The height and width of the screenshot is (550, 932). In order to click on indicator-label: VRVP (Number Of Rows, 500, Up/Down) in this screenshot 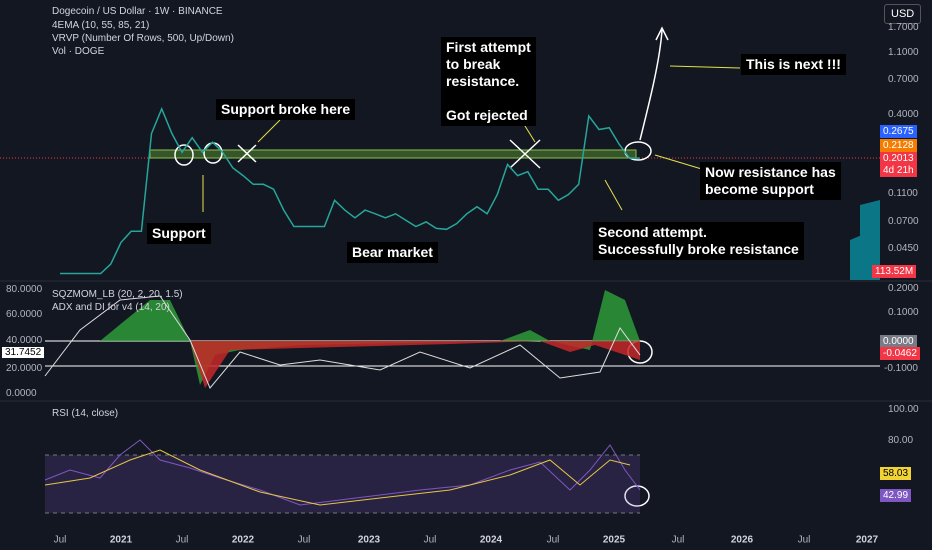, I will do `click(143, 38)`.